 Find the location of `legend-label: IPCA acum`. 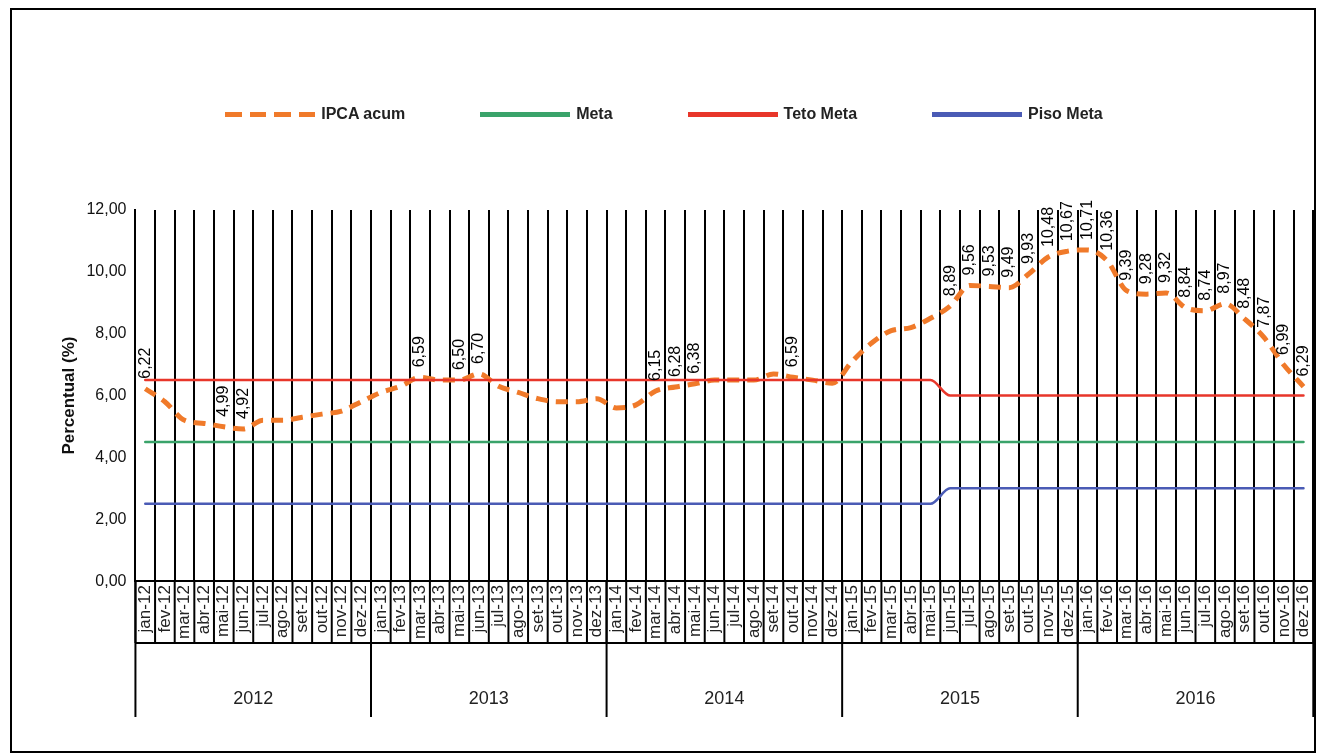

legend-label: IPCA acum is located at coordinates (363, 114).